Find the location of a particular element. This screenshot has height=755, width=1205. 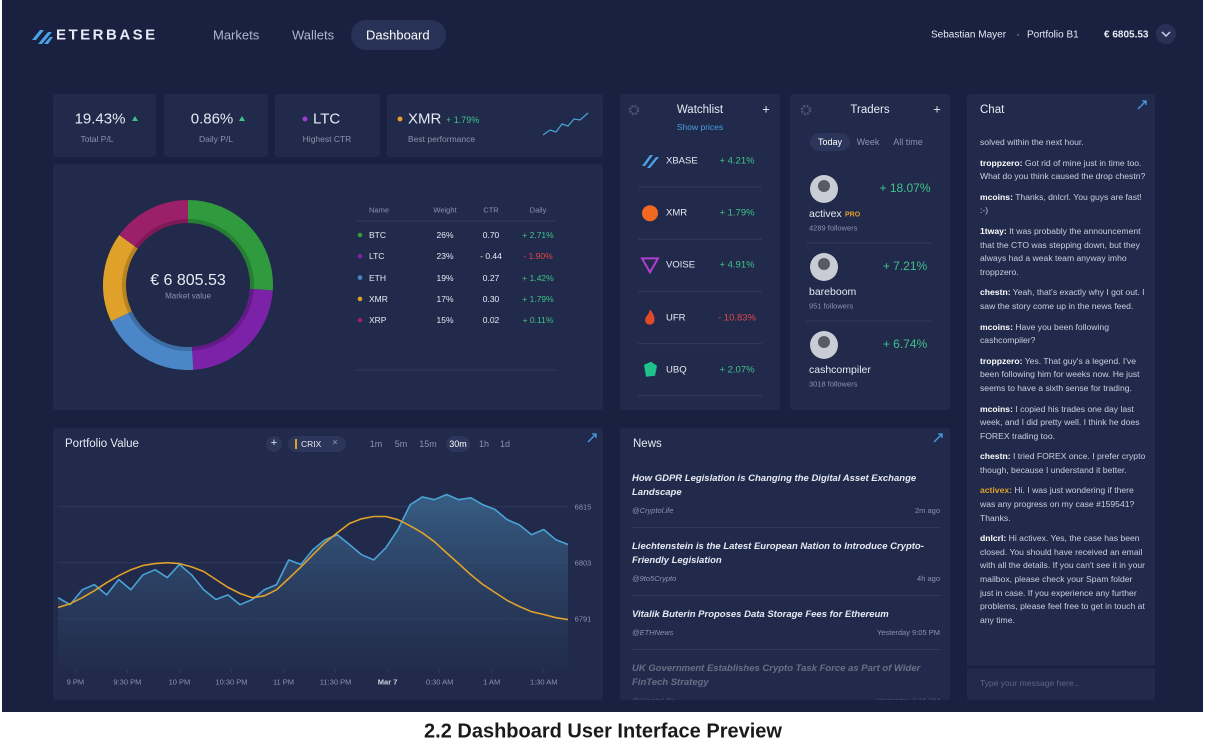

stat-value: LTC is located at coordinates (327, 119).